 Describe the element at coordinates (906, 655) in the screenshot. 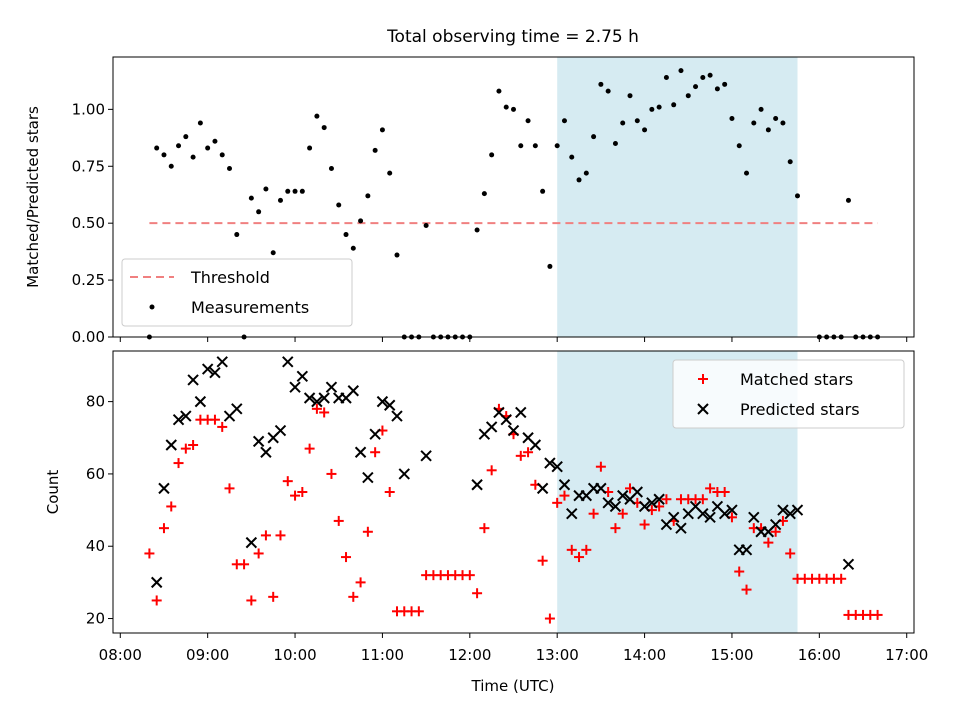

I see `x-tick-label: 17:00` at that location.